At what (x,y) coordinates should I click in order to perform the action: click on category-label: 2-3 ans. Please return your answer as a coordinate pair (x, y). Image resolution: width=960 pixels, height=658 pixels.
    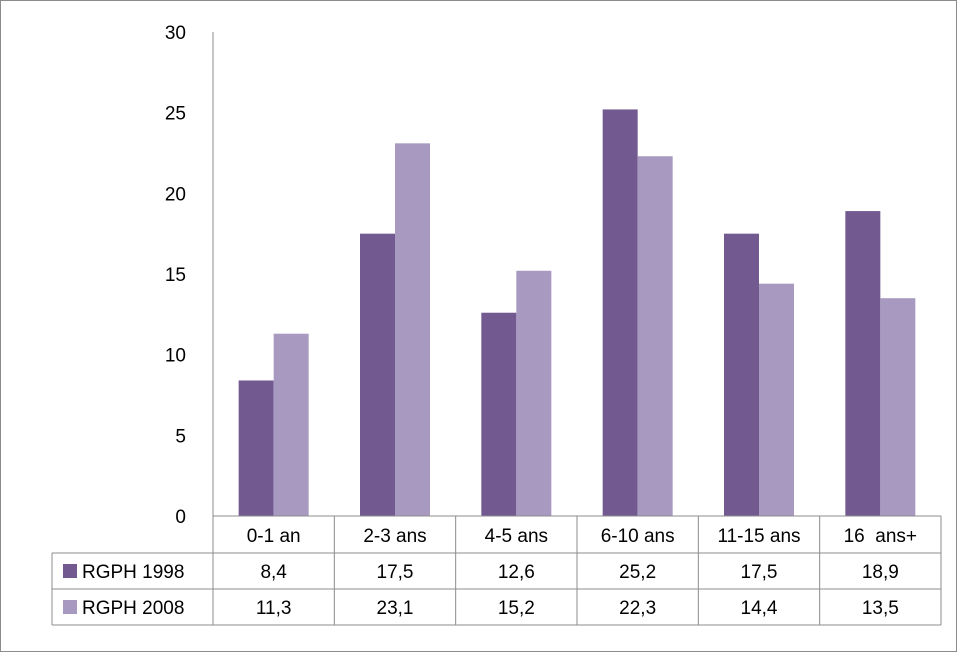
    Looking at the image, I should click on (394, 536).